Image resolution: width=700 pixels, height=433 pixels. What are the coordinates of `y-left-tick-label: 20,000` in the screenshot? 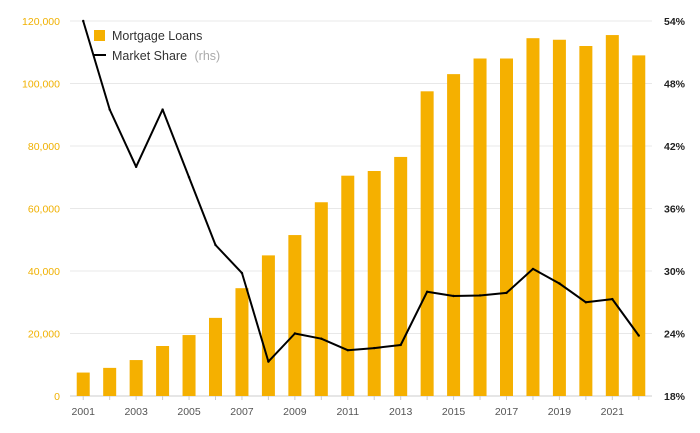 It's located at (44, 335).